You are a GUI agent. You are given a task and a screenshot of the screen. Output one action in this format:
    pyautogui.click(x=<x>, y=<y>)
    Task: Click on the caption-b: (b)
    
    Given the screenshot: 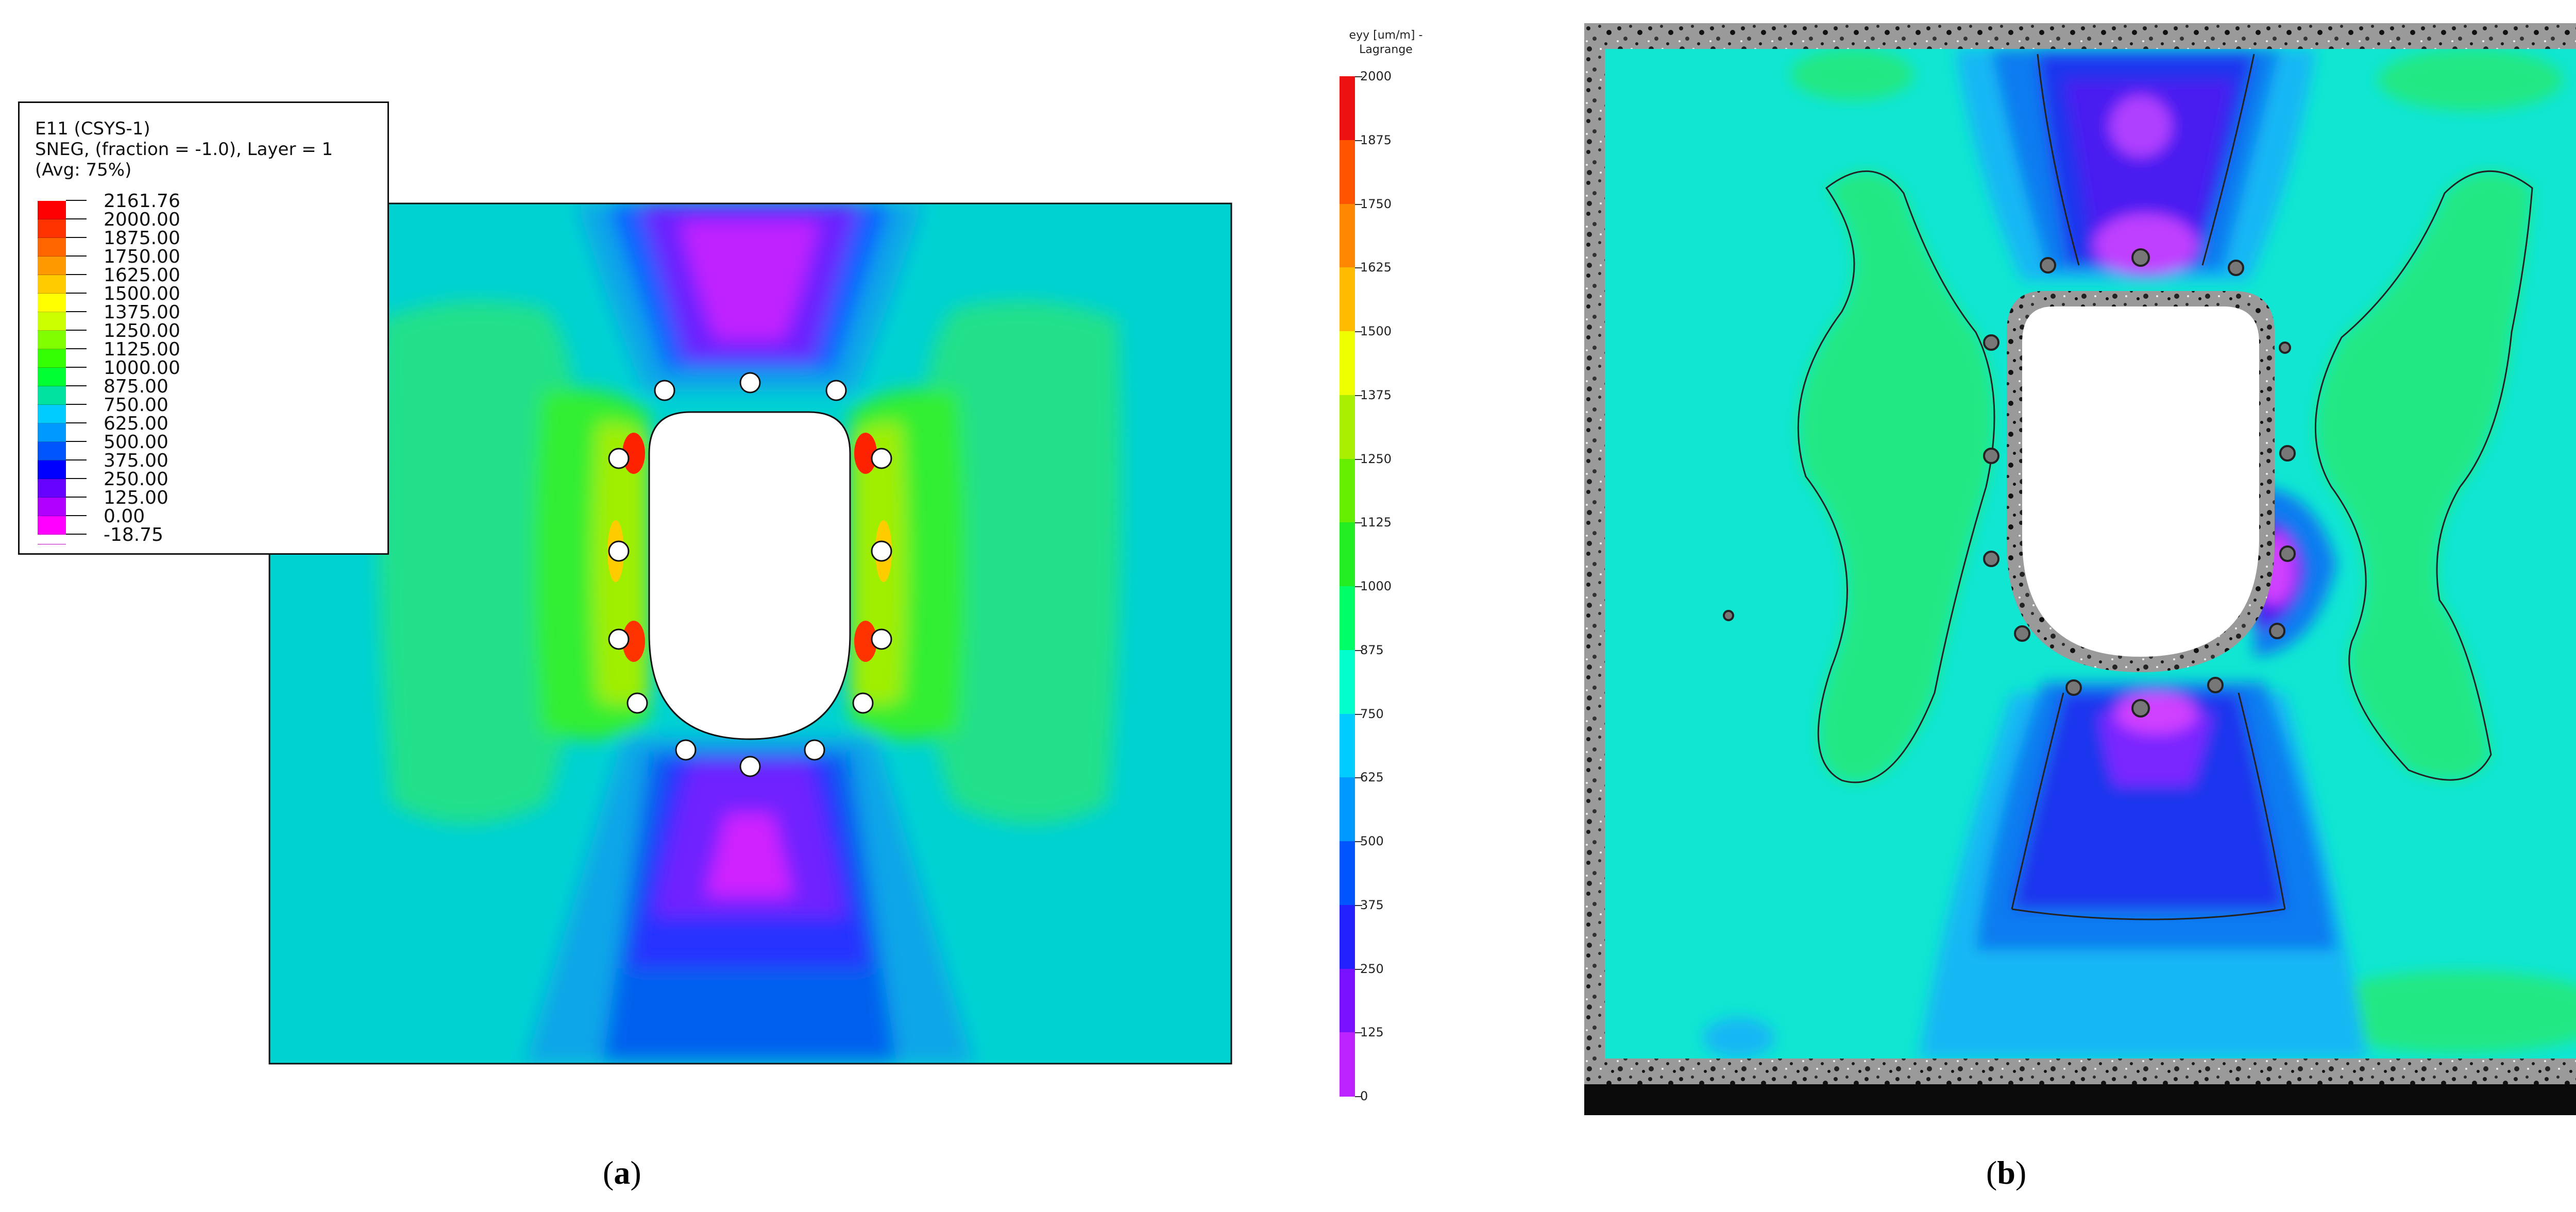 What is the action you would take?
    pyautogui.click(x=2006, y=1173)
    